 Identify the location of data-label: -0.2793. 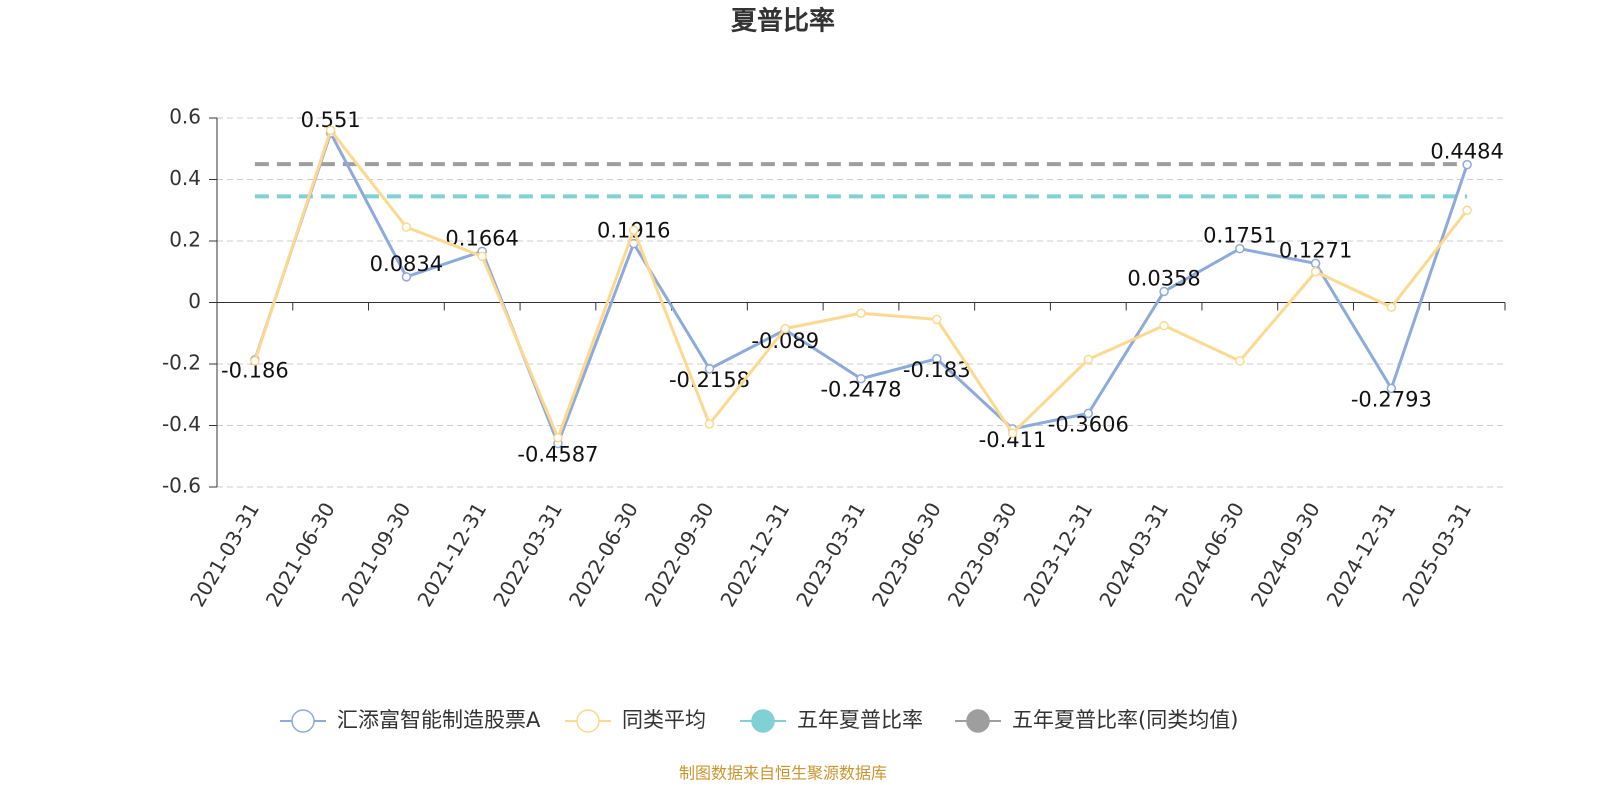
(1391, 399).